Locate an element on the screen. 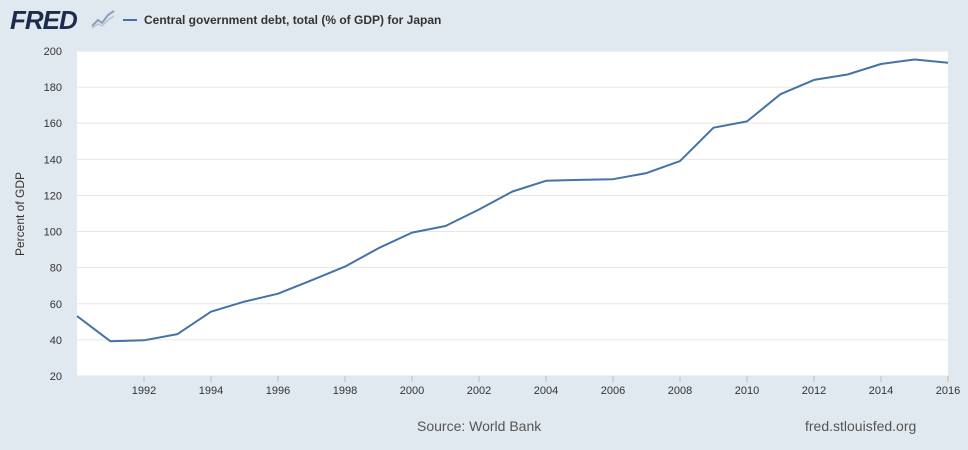  y-tick-label: 160 is located at coordinates (53, 124).